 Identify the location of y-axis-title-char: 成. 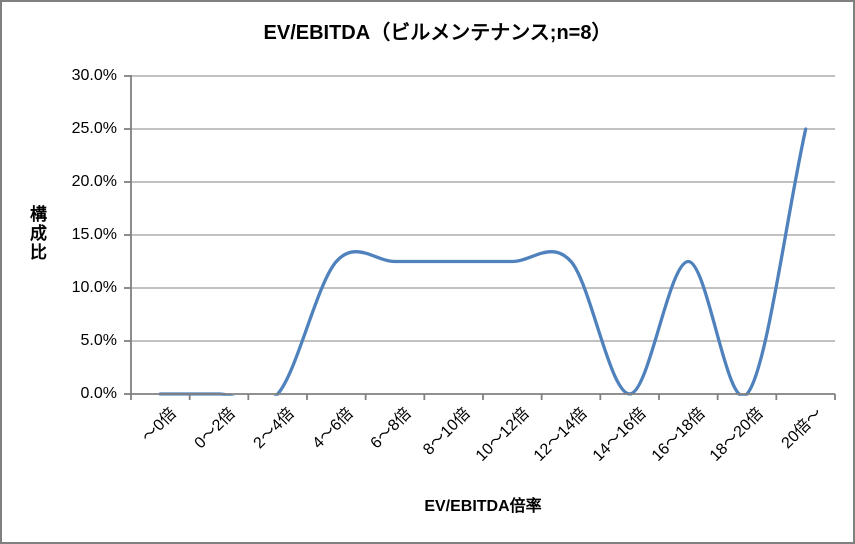
(38, 233).